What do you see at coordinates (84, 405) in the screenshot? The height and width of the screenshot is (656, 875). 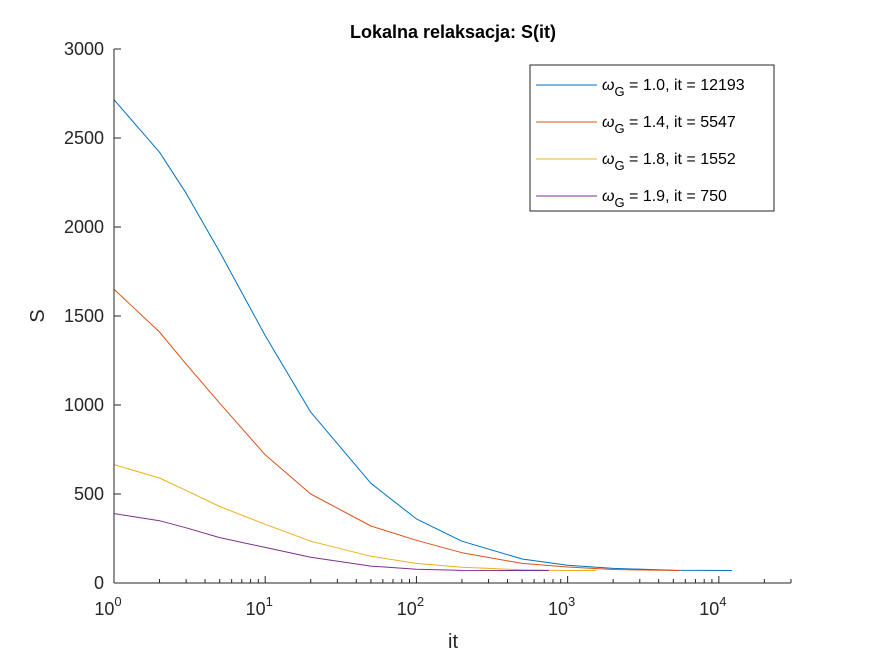 I see `y-tick-label: 1000` at bounding box center [84, 405].